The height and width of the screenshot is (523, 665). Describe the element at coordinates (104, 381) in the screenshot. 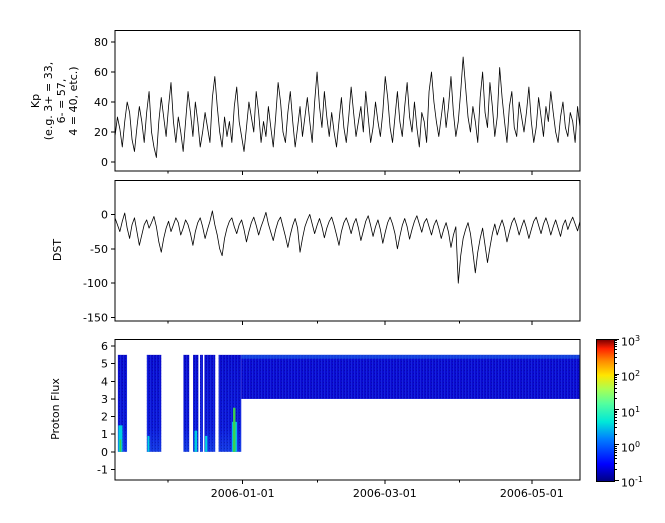

I see `y-tick-label: 4` at that location.